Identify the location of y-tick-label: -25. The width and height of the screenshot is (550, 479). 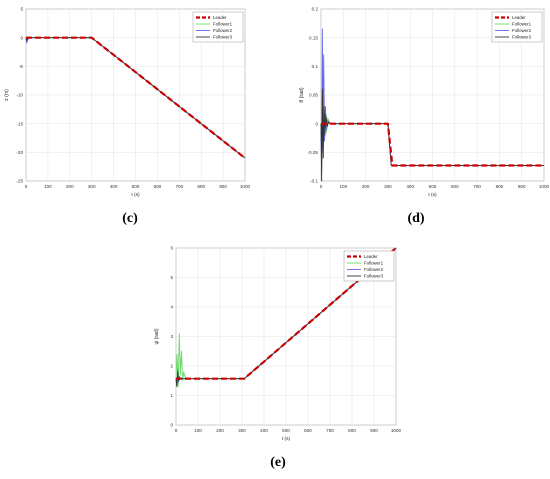
(19, 181).